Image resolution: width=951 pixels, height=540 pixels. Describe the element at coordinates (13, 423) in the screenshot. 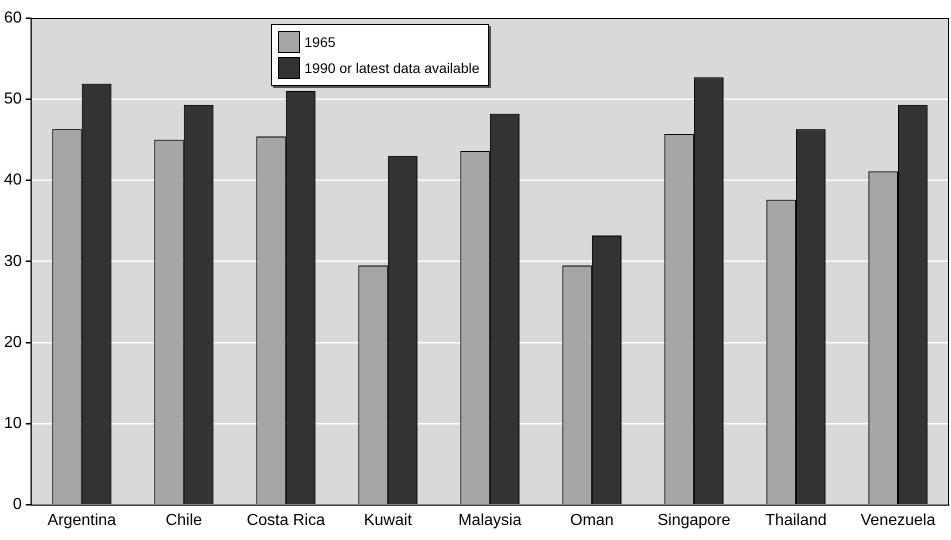

I see `y-tick-label: 10` at that location.